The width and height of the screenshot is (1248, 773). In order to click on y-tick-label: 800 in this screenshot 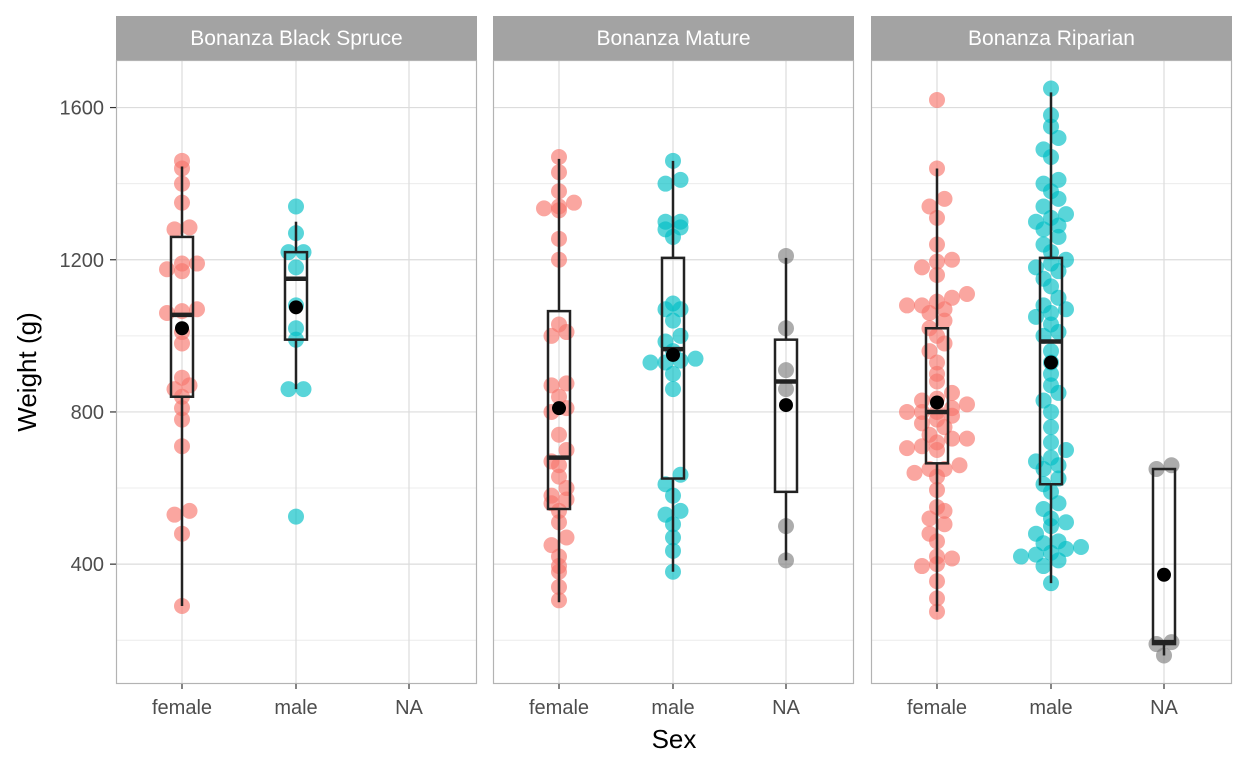, I will do `click(87, 413)`.